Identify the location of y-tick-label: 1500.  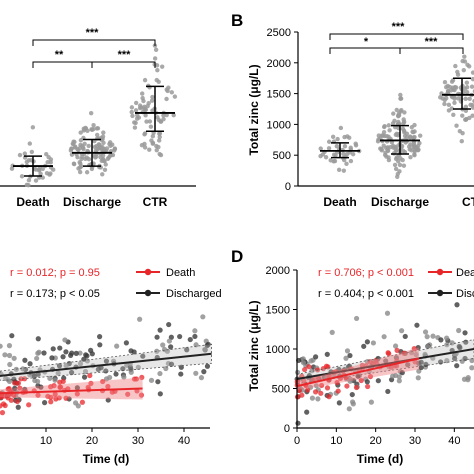
(279, 95).